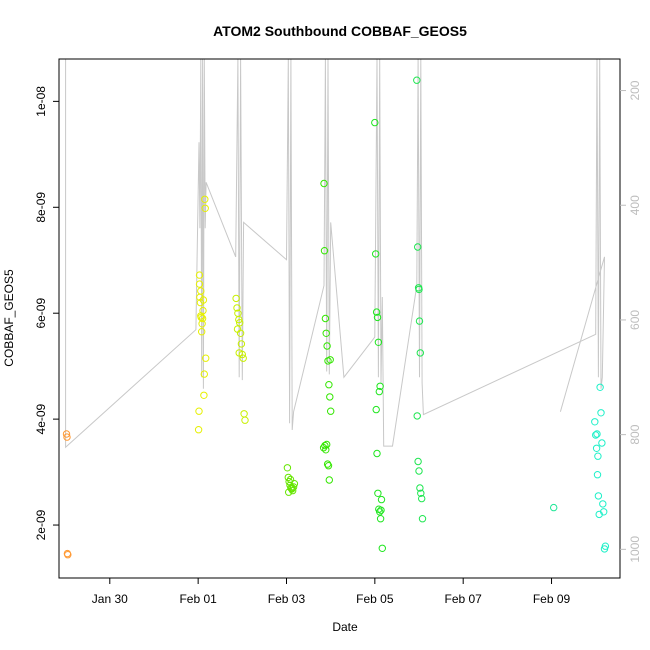 The height and width of the screenshot is (650, 650). Describe the element at coordinates (635, 90) in the screenshot. I see `y2-tick-label: 200` at that location.